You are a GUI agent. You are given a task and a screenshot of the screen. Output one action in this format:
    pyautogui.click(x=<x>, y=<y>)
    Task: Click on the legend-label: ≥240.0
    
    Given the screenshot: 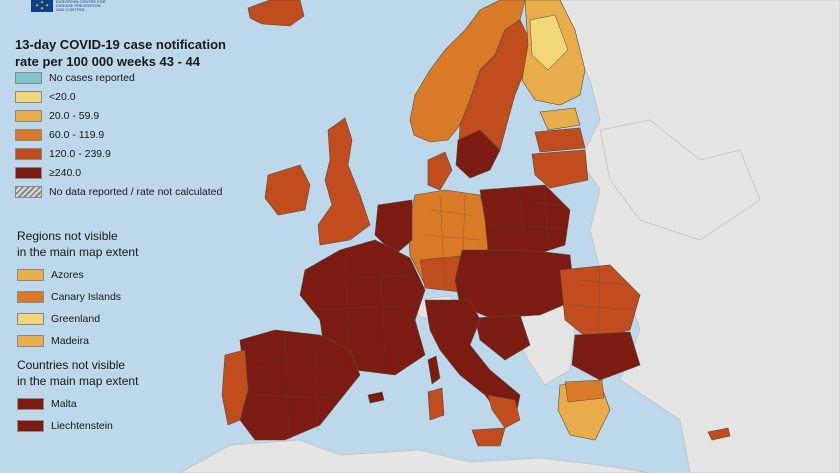 What is the action you would take?
    pyautogui.click(x=65, y=173)
    